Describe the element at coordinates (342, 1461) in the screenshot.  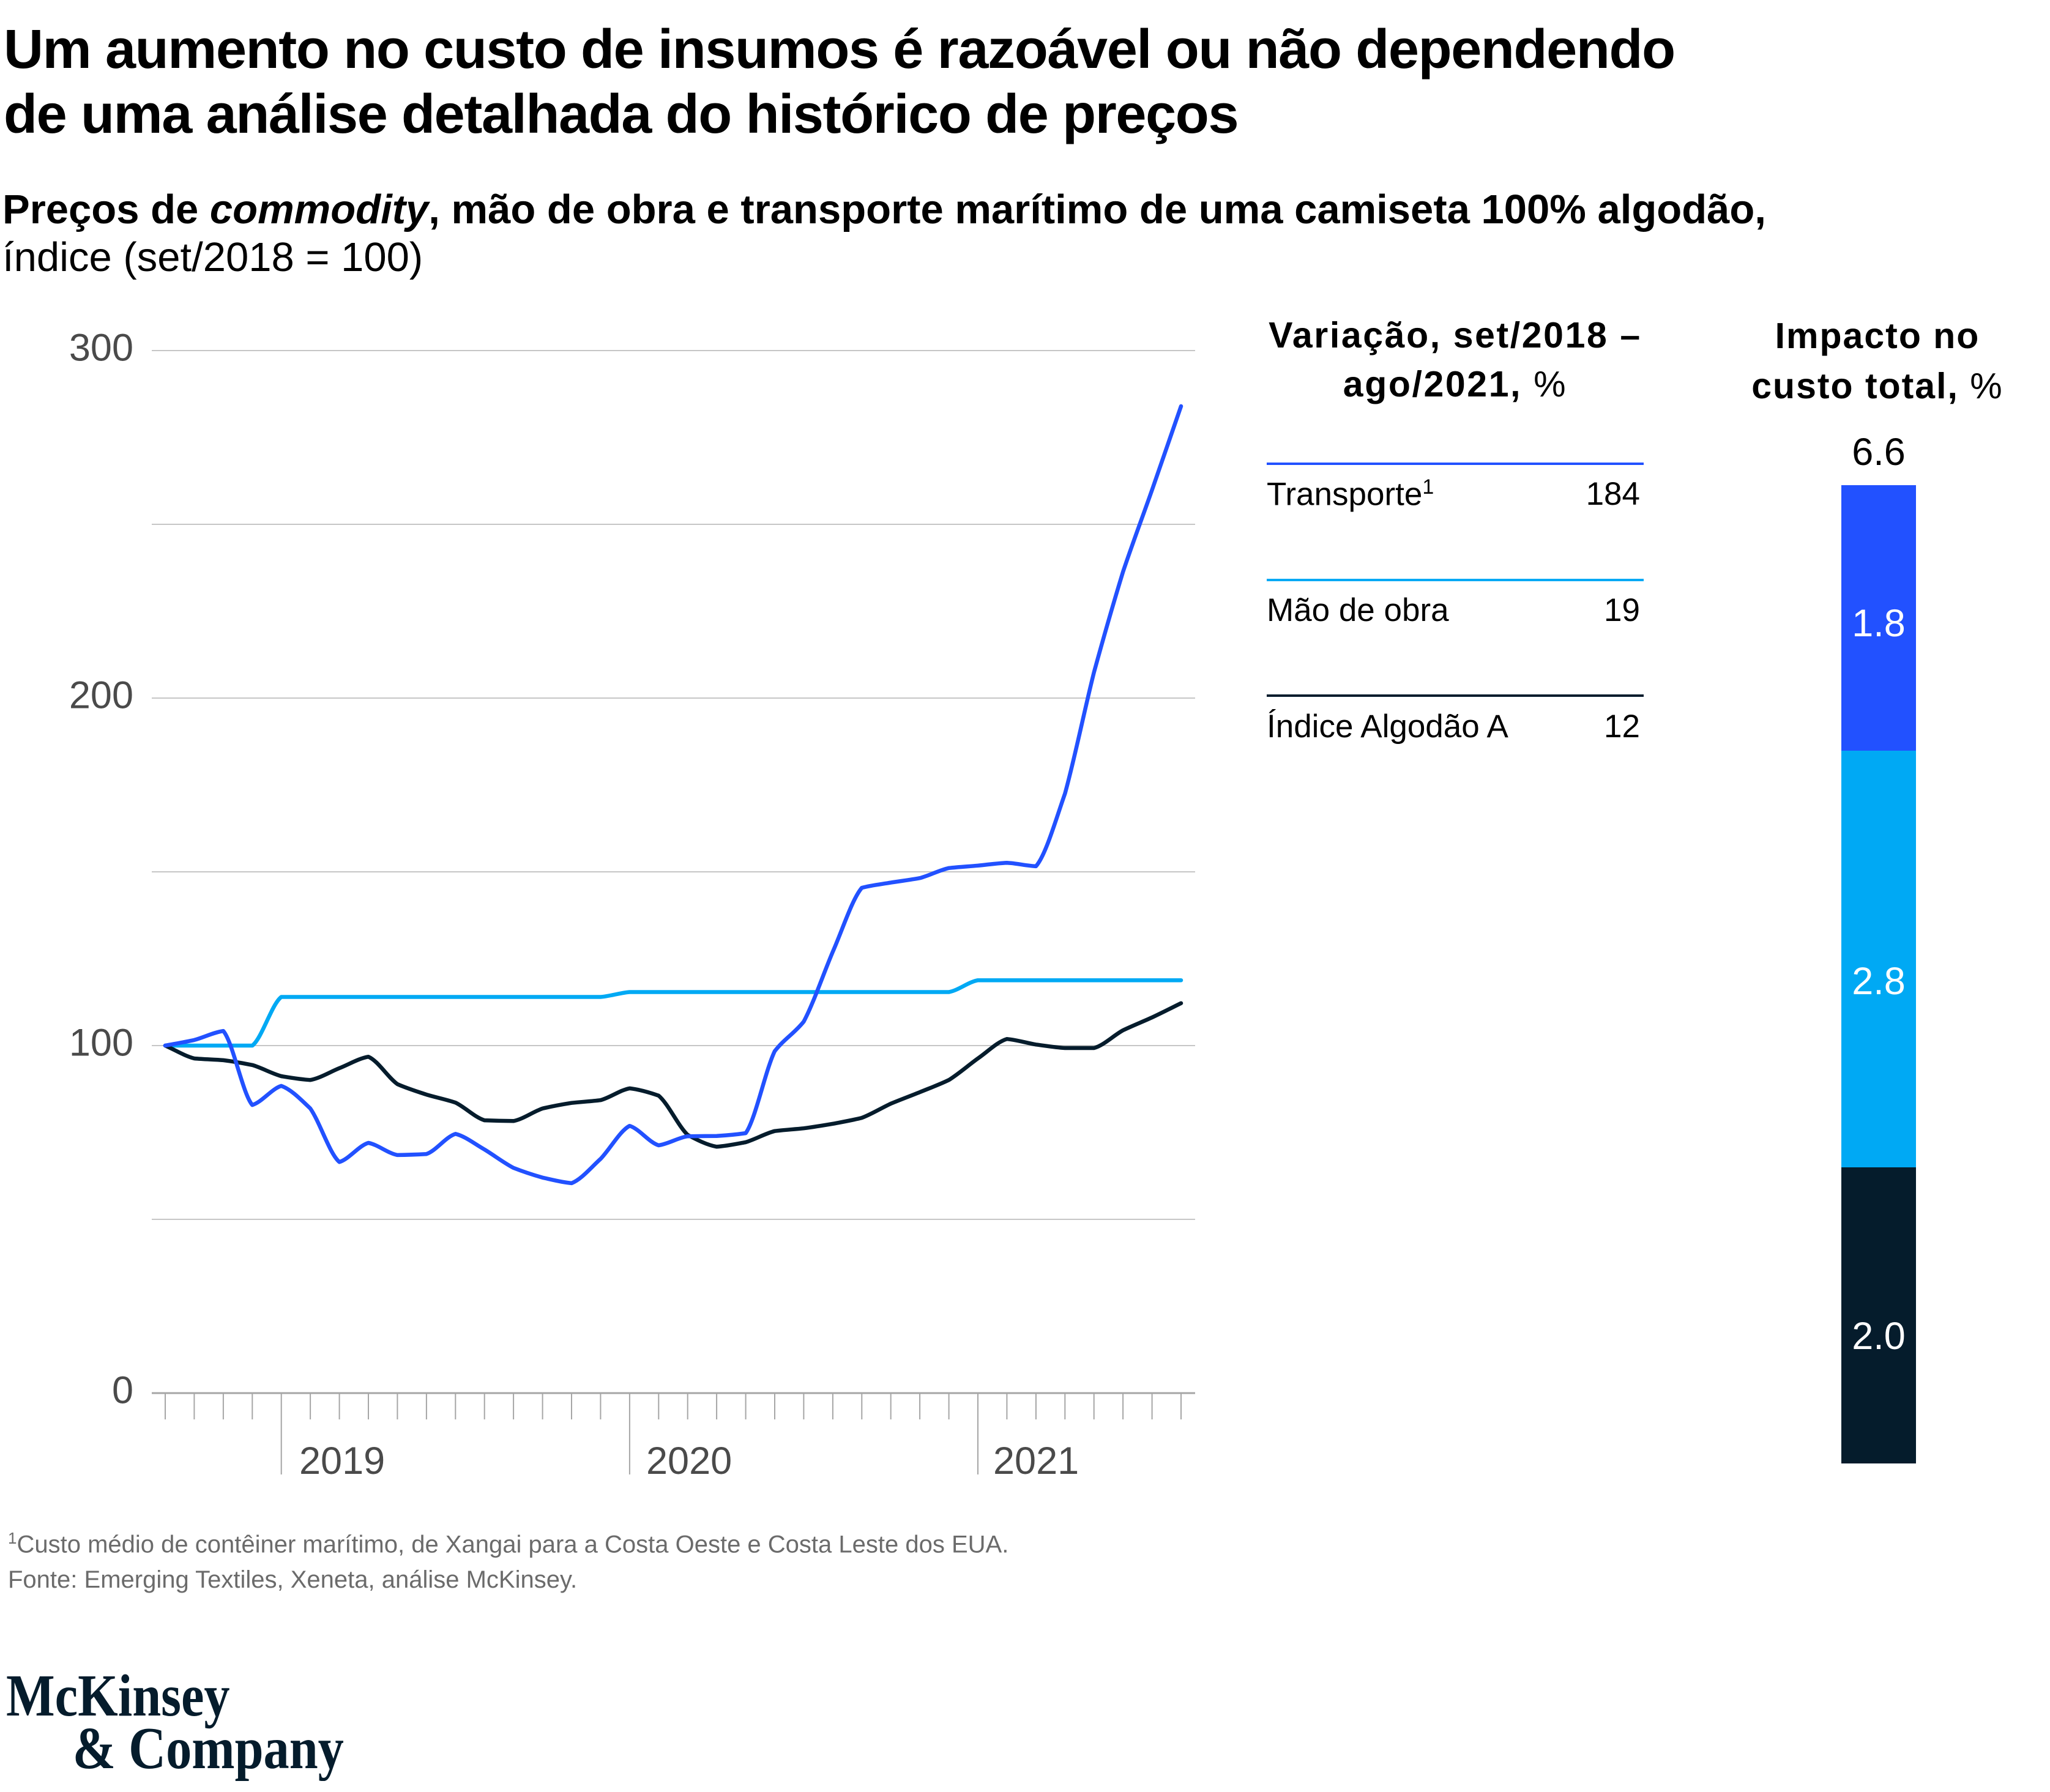
I see `svg-text: 2019` at that location.